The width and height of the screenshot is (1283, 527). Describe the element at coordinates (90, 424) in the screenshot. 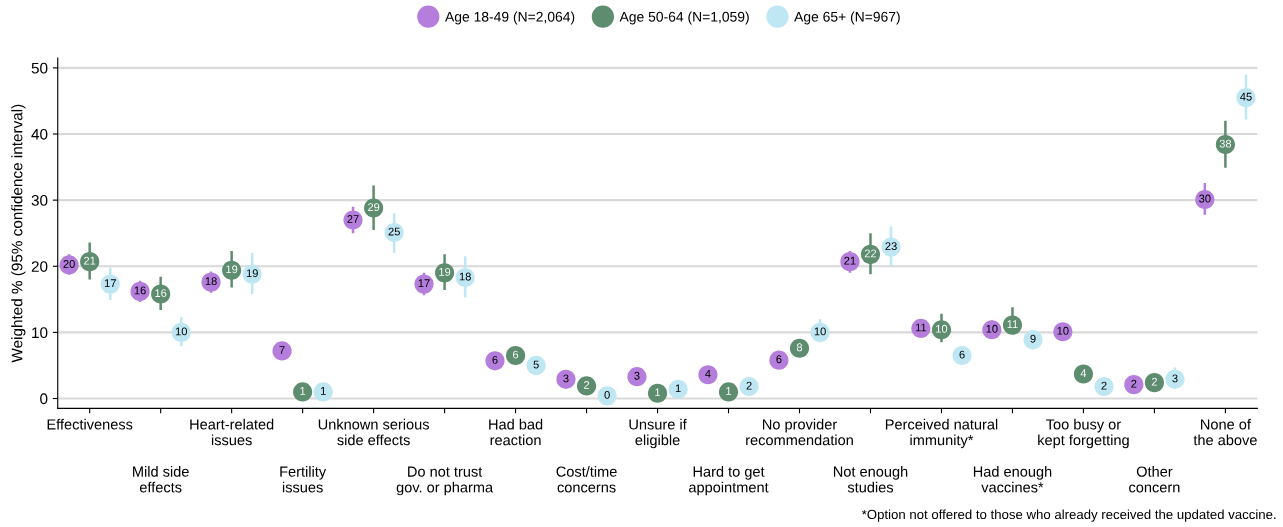

I see `x-tick-label: Effectiveness` at that location.